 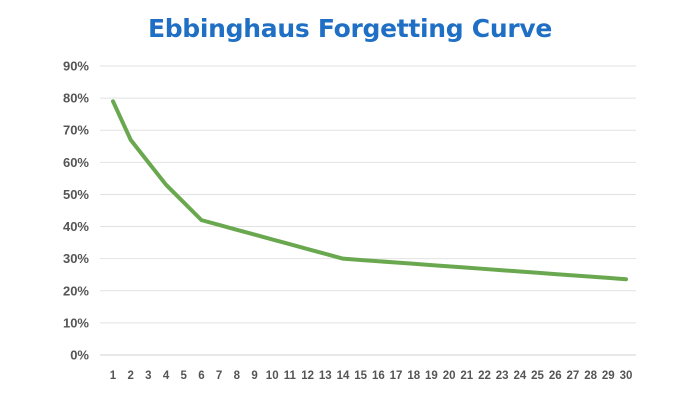 What do you see at coordinates (76, 322) in the screenshot?
I see `y-tick-label: 10%` at bounding box center [76, 322].